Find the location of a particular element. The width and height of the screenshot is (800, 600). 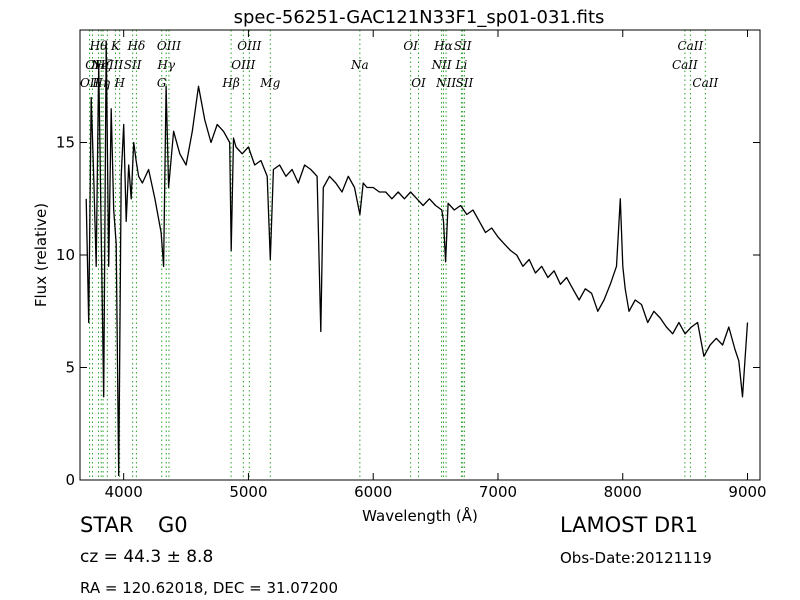

x-tick-label: 5000 is located at coordinates (248, 492).